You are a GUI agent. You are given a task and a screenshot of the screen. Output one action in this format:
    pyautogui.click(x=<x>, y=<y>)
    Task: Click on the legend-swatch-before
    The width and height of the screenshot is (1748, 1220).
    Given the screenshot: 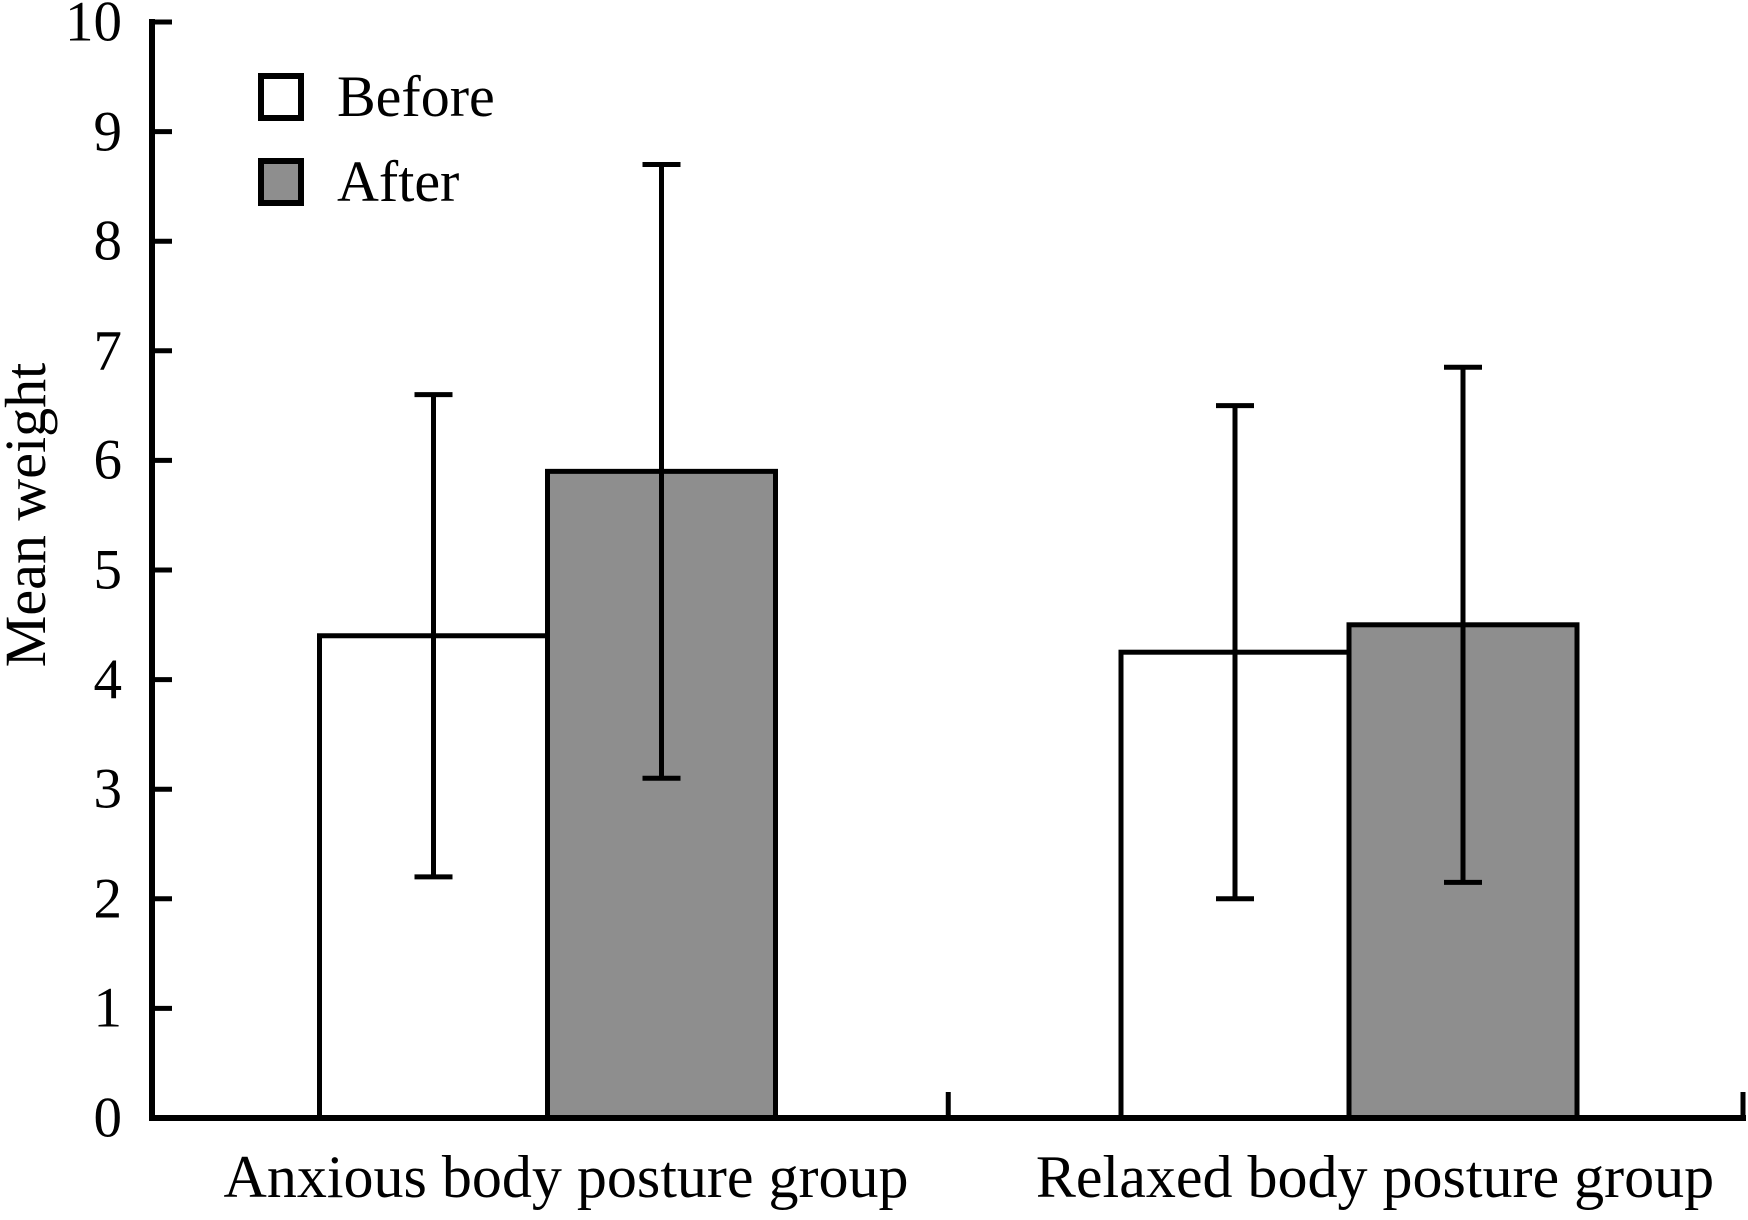 What is the action you would take?
    pyautogui.click(x=281, y=97)
    